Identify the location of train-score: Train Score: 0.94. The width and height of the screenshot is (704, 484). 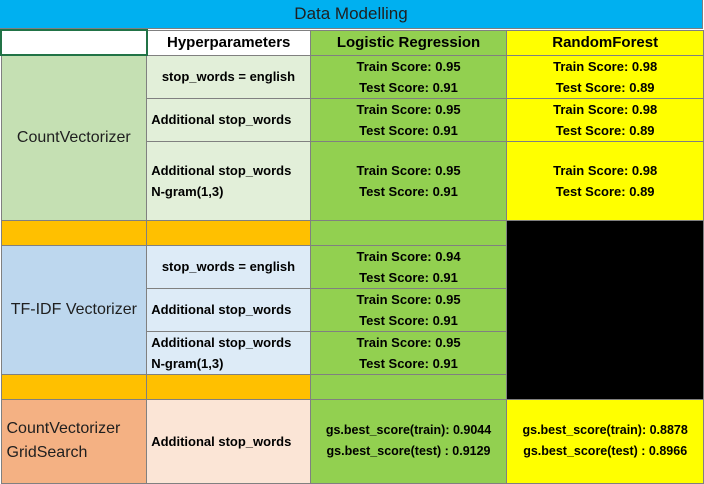
(408, 256).